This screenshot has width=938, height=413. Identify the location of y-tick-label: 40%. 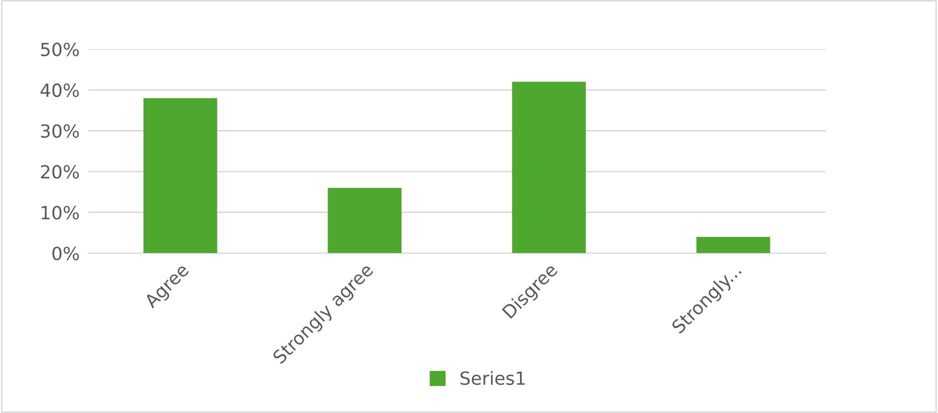
(59, 90).